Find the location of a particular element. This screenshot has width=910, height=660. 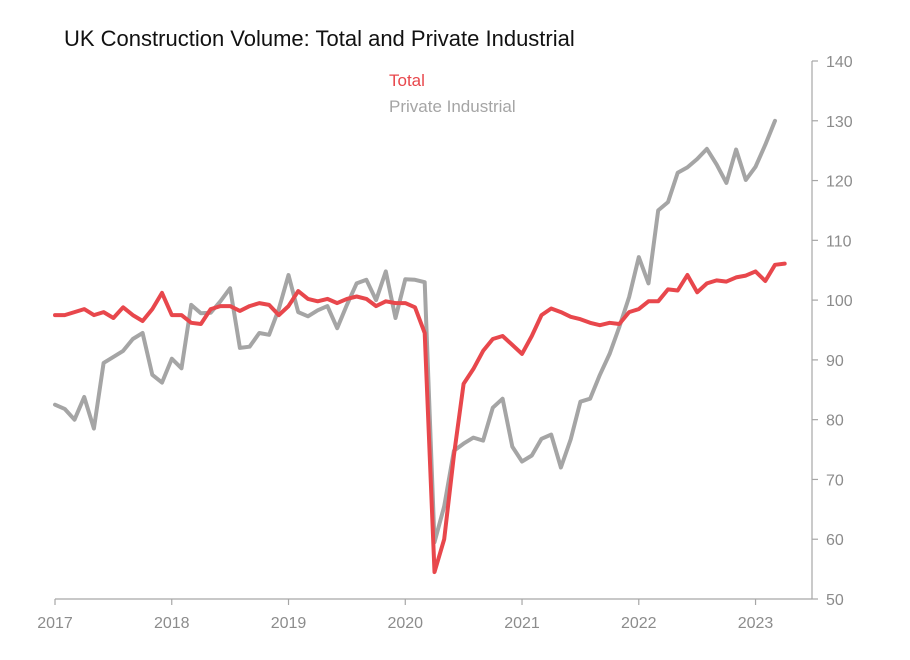

y-tick-label: 90 is located at coordinates (835, 361).